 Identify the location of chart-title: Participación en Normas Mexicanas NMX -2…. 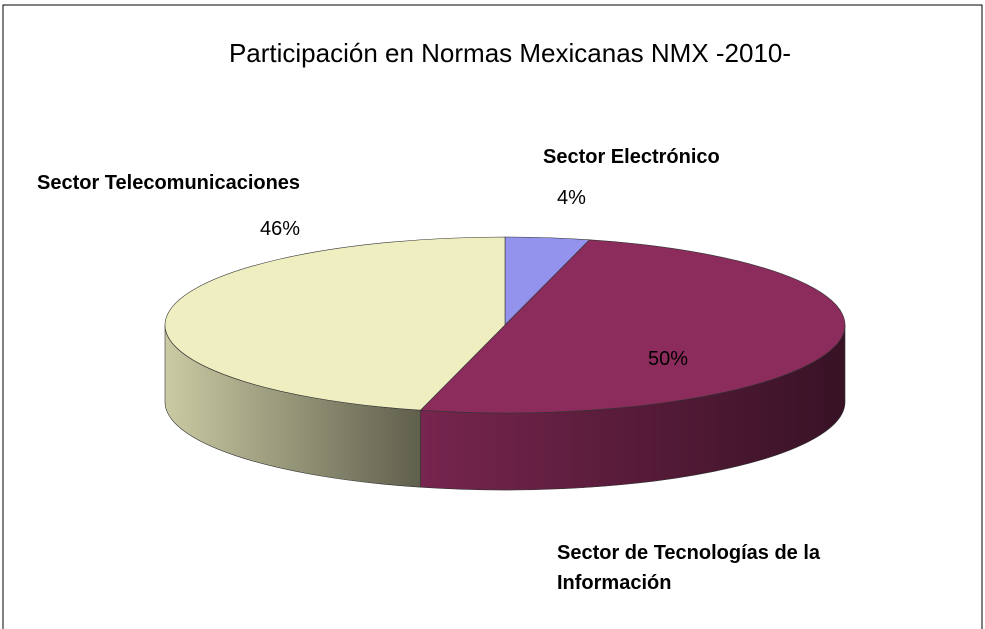
(510, 53).